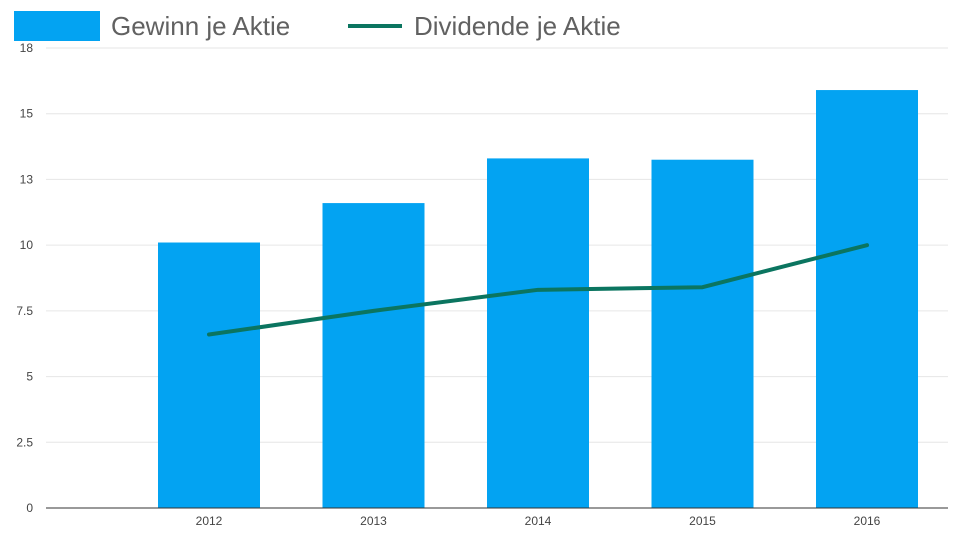  Describe the element at coordinates (29, 377) in the screenshot. I see `y-tick-label: 5` at that location.